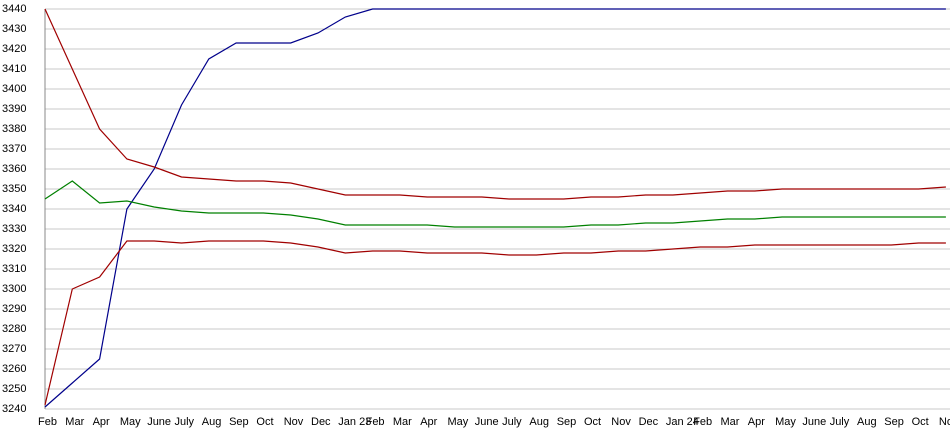 The image size is (950, 435). What do you see at coordinates (14, 109) in the screenshot?
I see `y-tick-label: 3390` at bounding box center [14, 109].